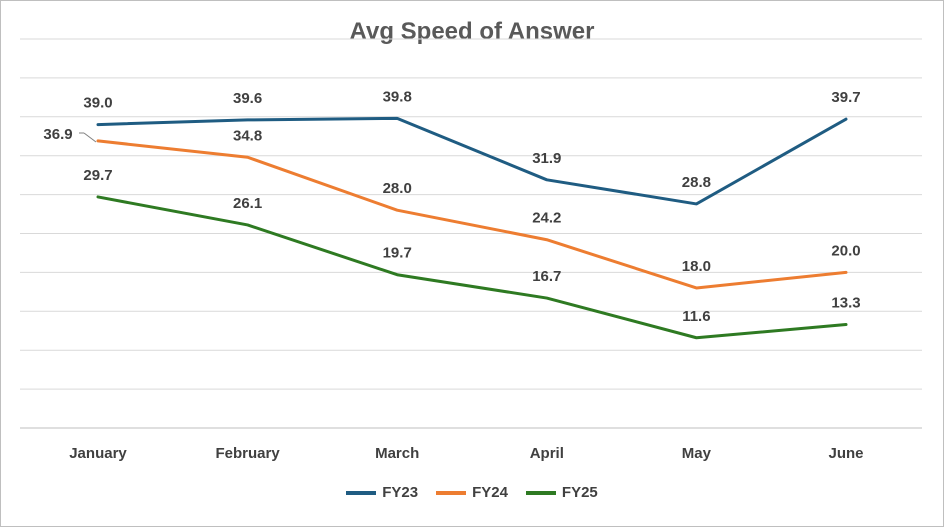 Image resolution: width=944 pixels, height=527 pixels. Describe the element at coordinates (697, 453) in the screenshot. I see `x-tick-label: May` at that location.